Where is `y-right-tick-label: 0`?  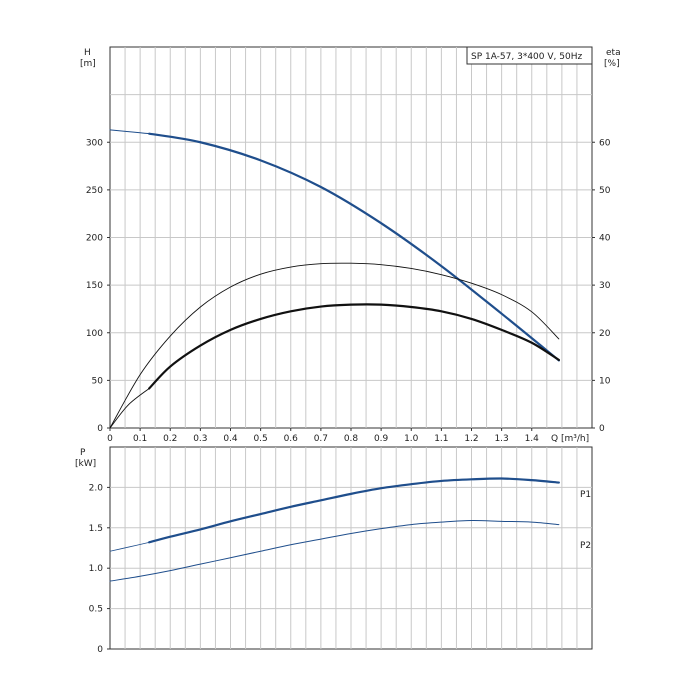 y-right-tick-label: 0 is located at coordinates (602, 429).